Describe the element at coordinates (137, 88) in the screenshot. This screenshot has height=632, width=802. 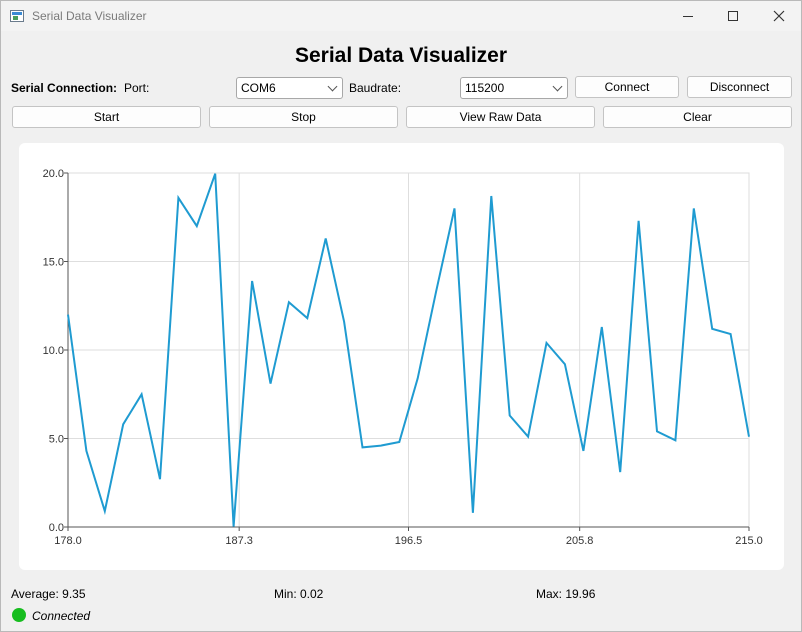
I see `port-label: Port:` at that location.